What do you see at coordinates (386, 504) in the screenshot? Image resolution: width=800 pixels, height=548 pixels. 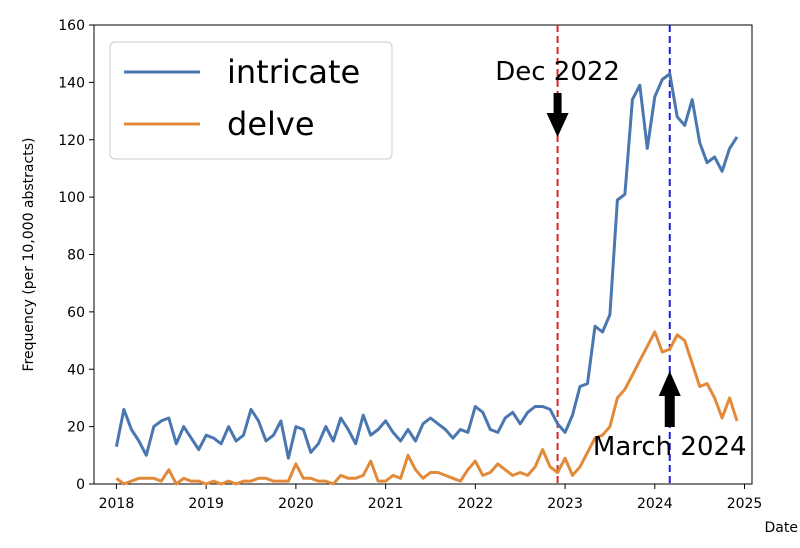 I see `x-tick-label: 2021` at bounding box center [386, 504].